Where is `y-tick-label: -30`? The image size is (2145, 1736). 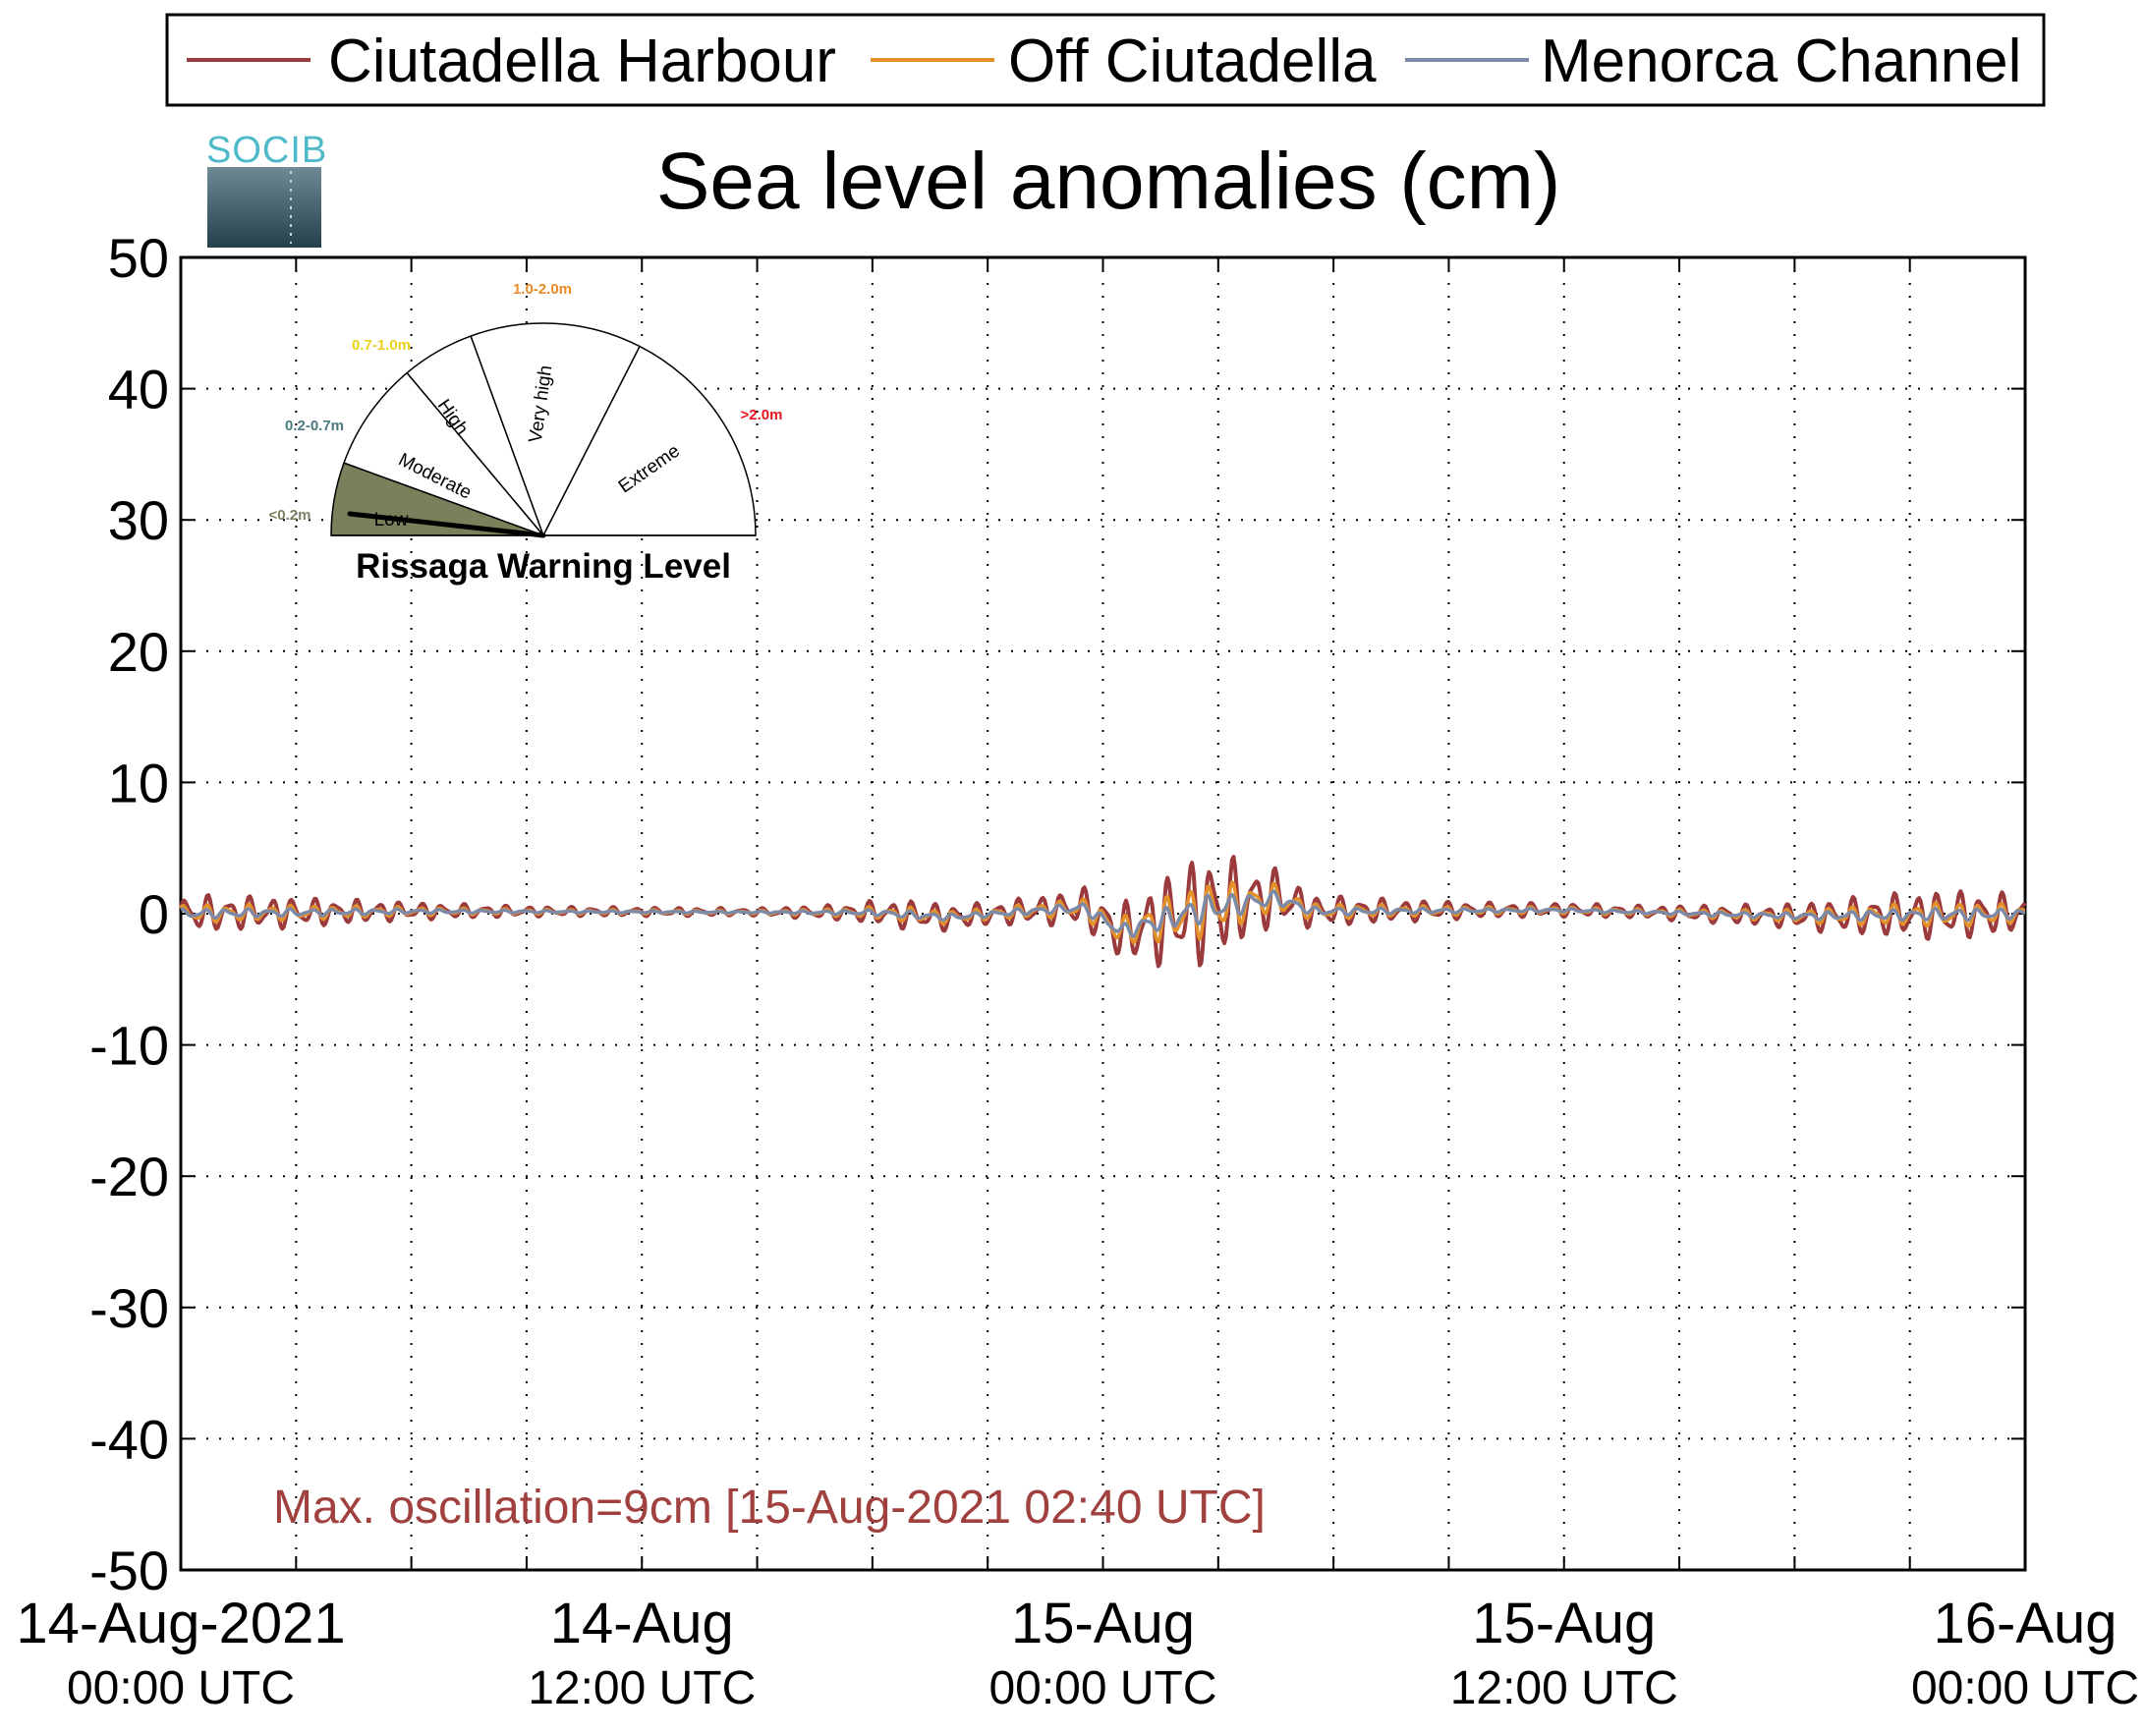 y-tick-label: -30 is located at coordinates (129, 1308).